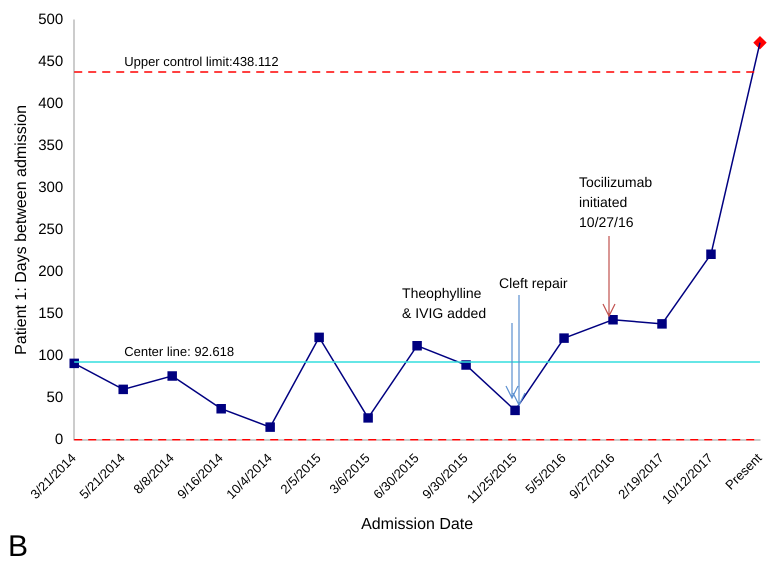 The width and height of the screenshot is (782, 564). I want to click on y-axis-title: Patient 1: Days between admission, so click(21, 229).